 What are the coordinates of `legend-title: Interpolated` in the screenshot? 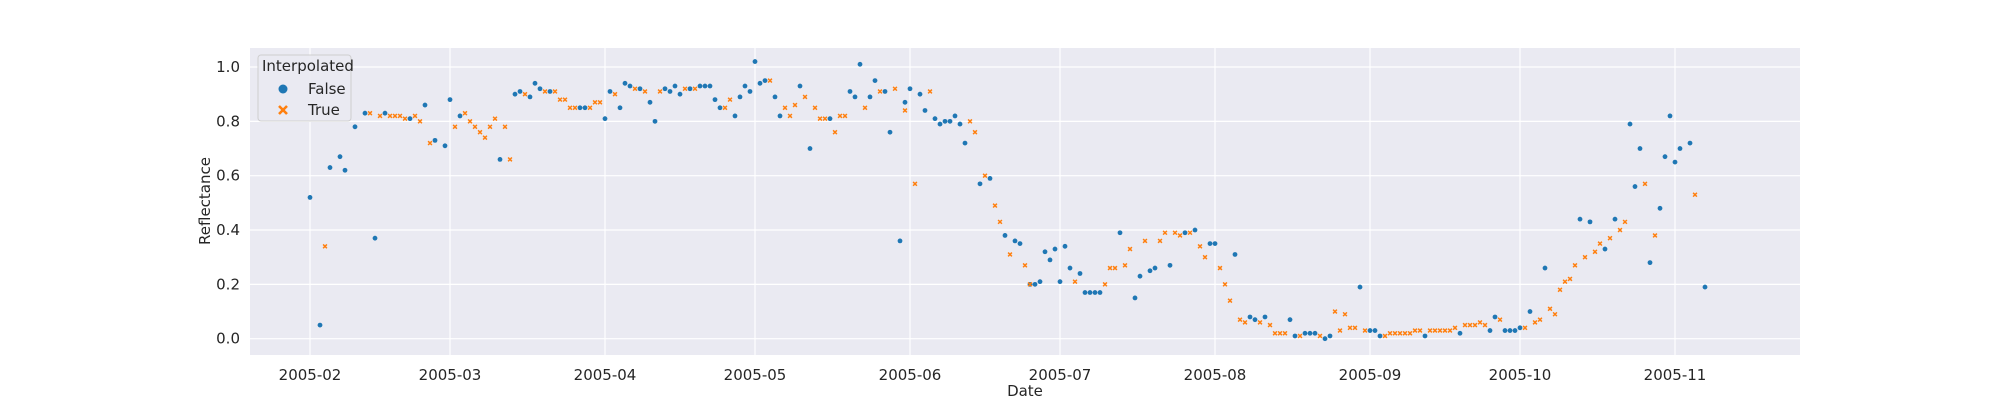 It's located at (308, 66).